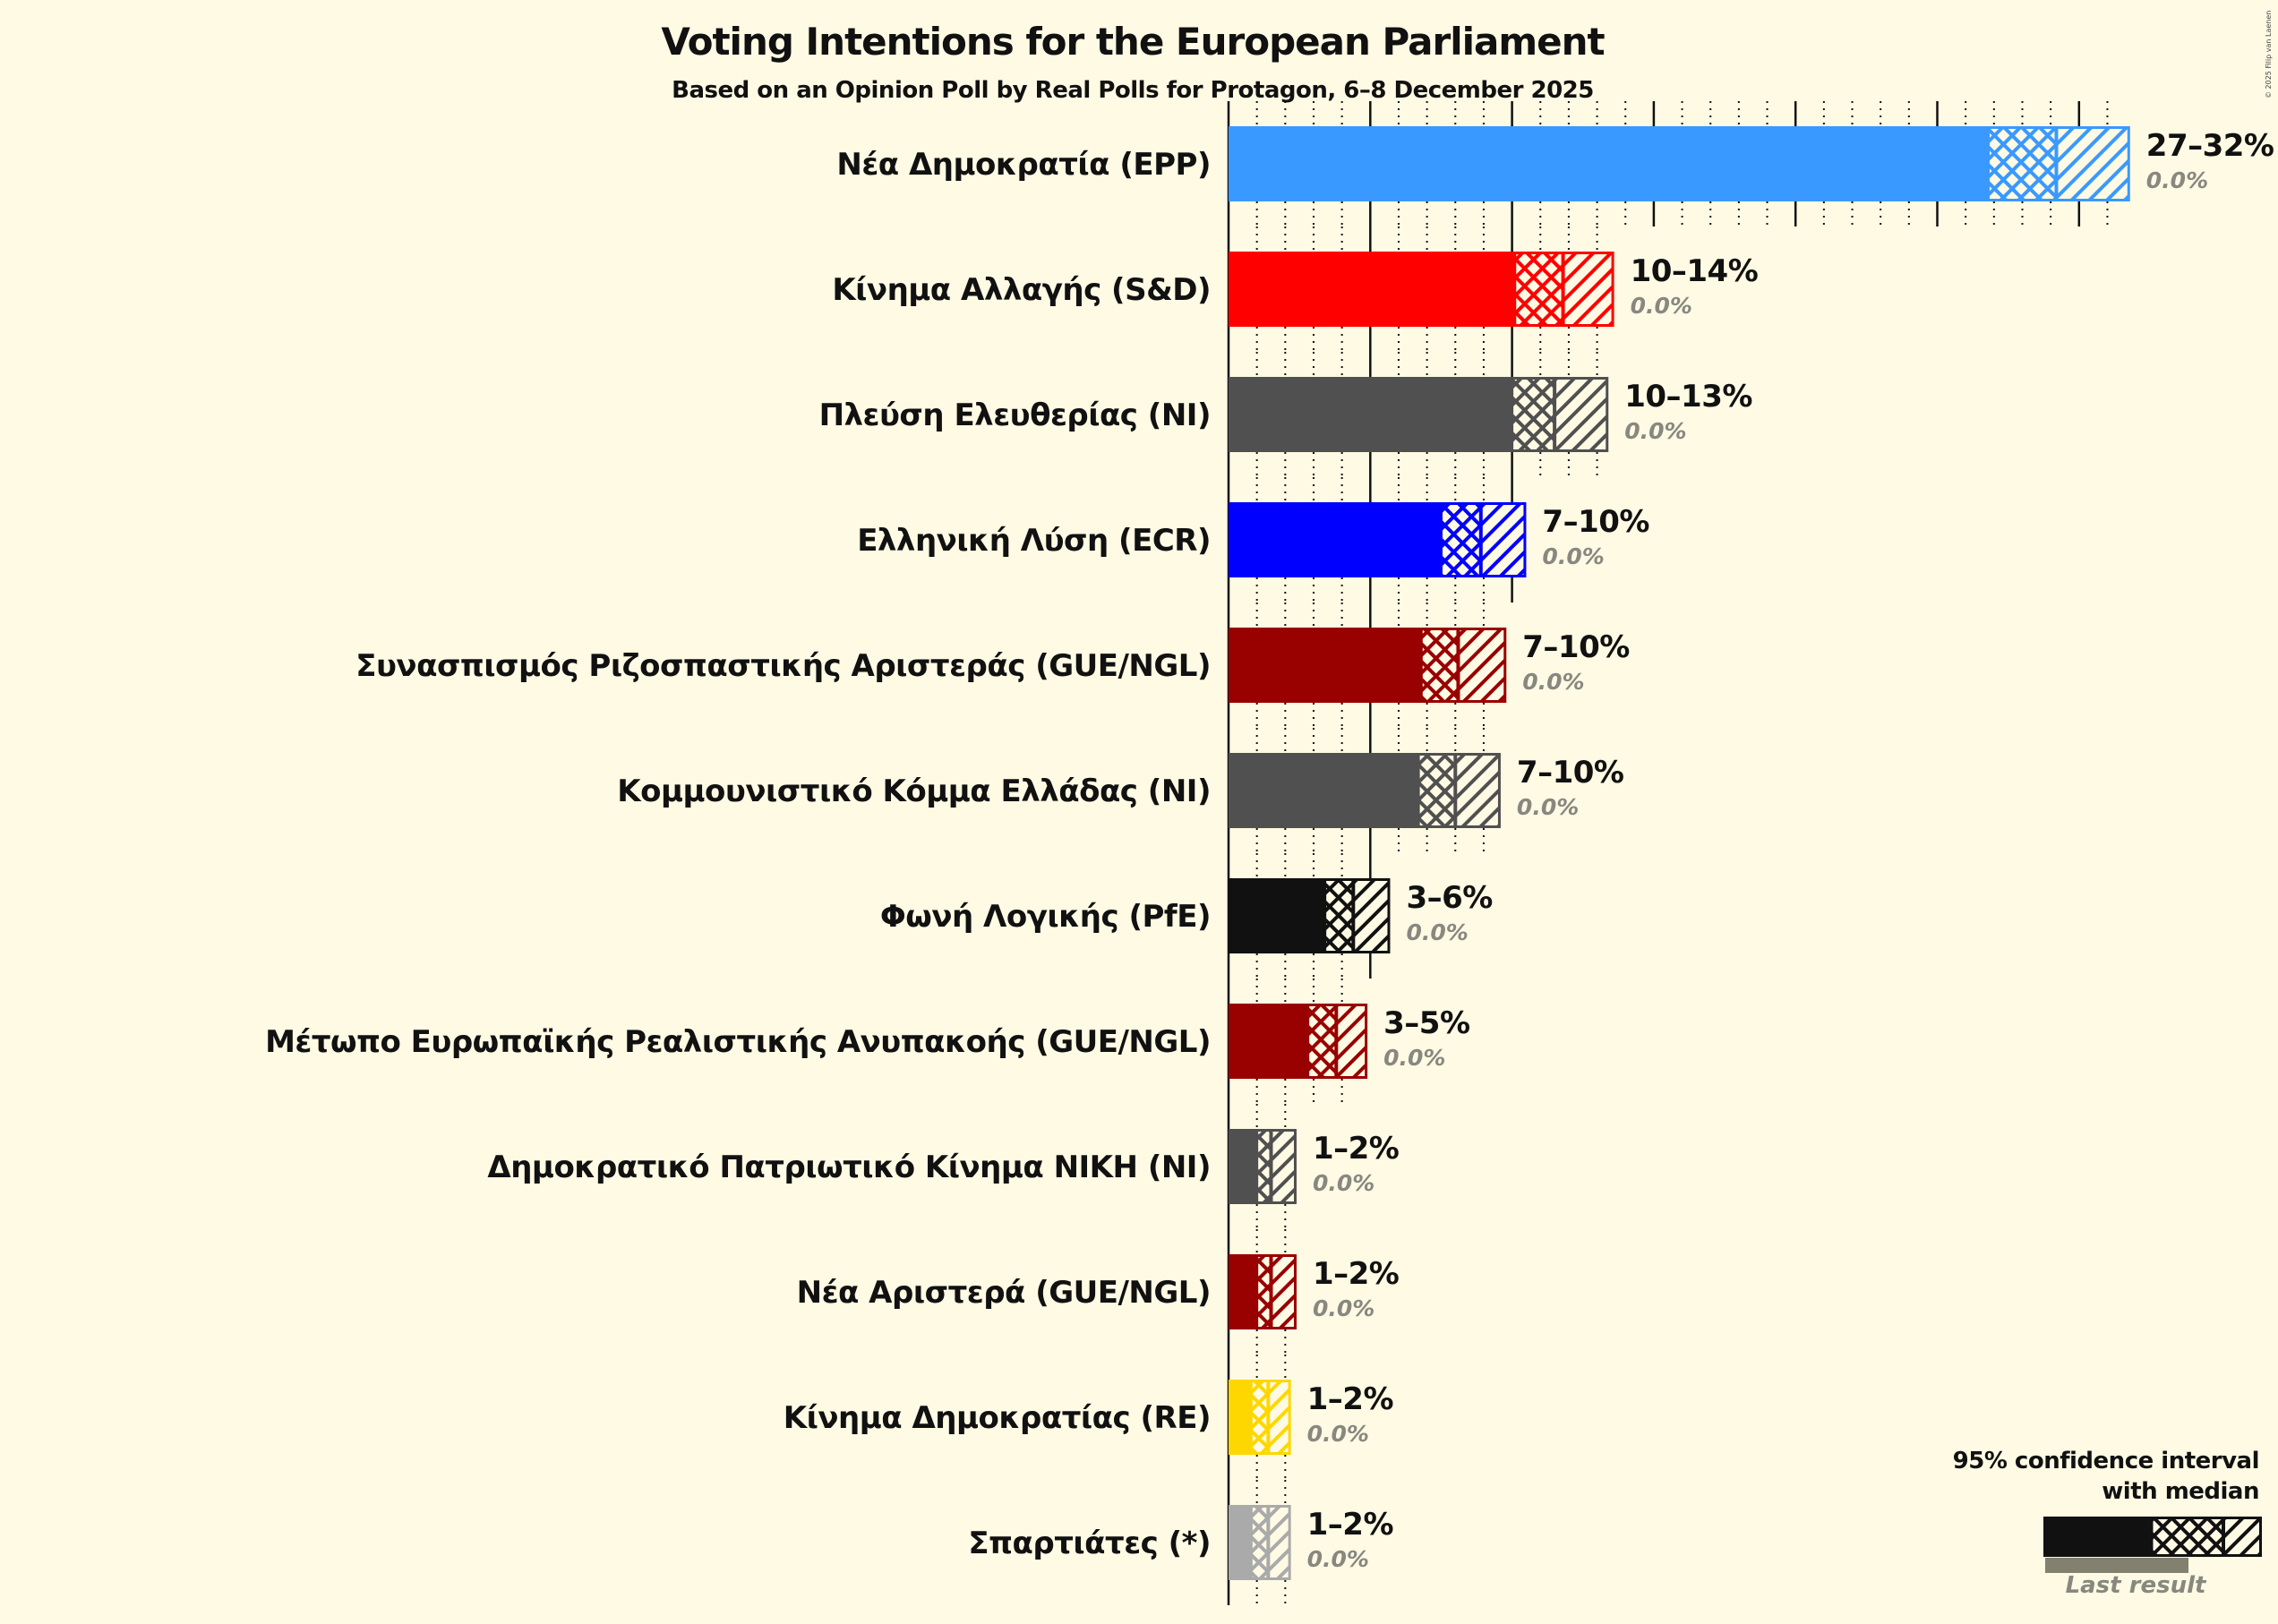 This screenshot has width=2278, height=1624. Describe the element at coordinates (1695, 271) in the screenshot. I see `ci-range-label: 10–14%` at that location.